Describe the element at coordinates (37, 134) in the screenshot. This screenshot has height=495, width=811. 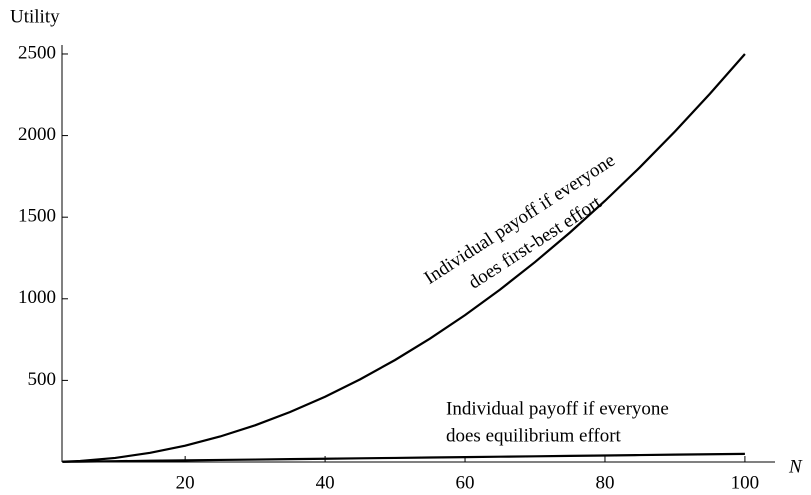
I see `y-tick-label: 2000` at that location.